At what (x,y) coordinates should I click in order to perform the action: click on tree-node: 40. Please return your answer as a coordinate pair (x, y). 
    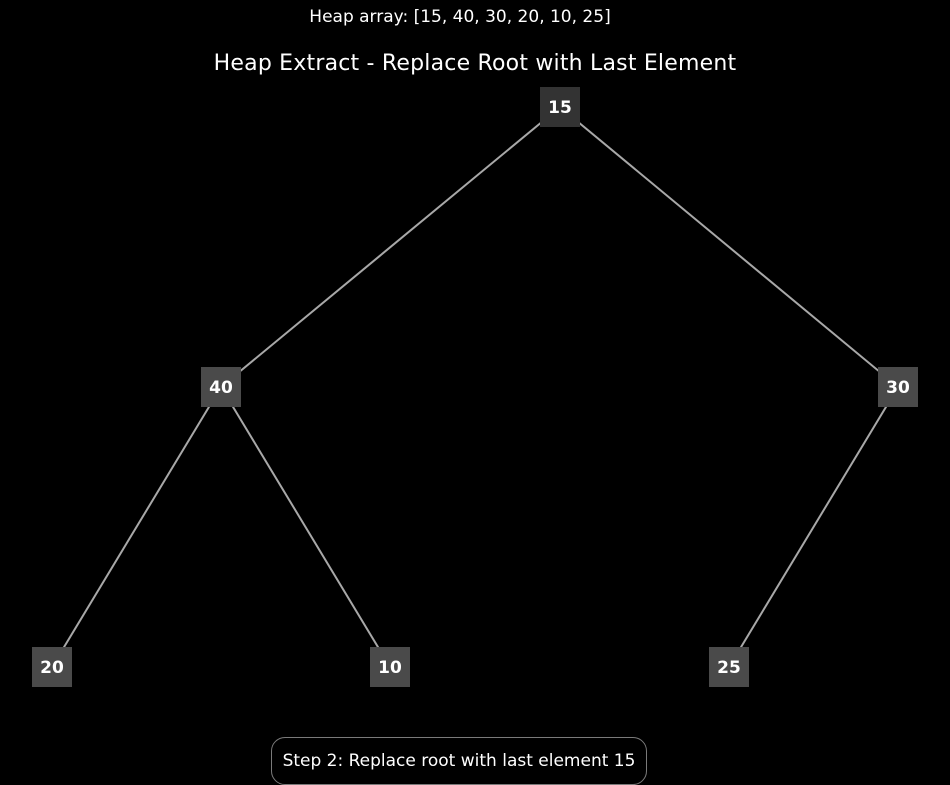
    Looking at the image, I should click on (221, 387).